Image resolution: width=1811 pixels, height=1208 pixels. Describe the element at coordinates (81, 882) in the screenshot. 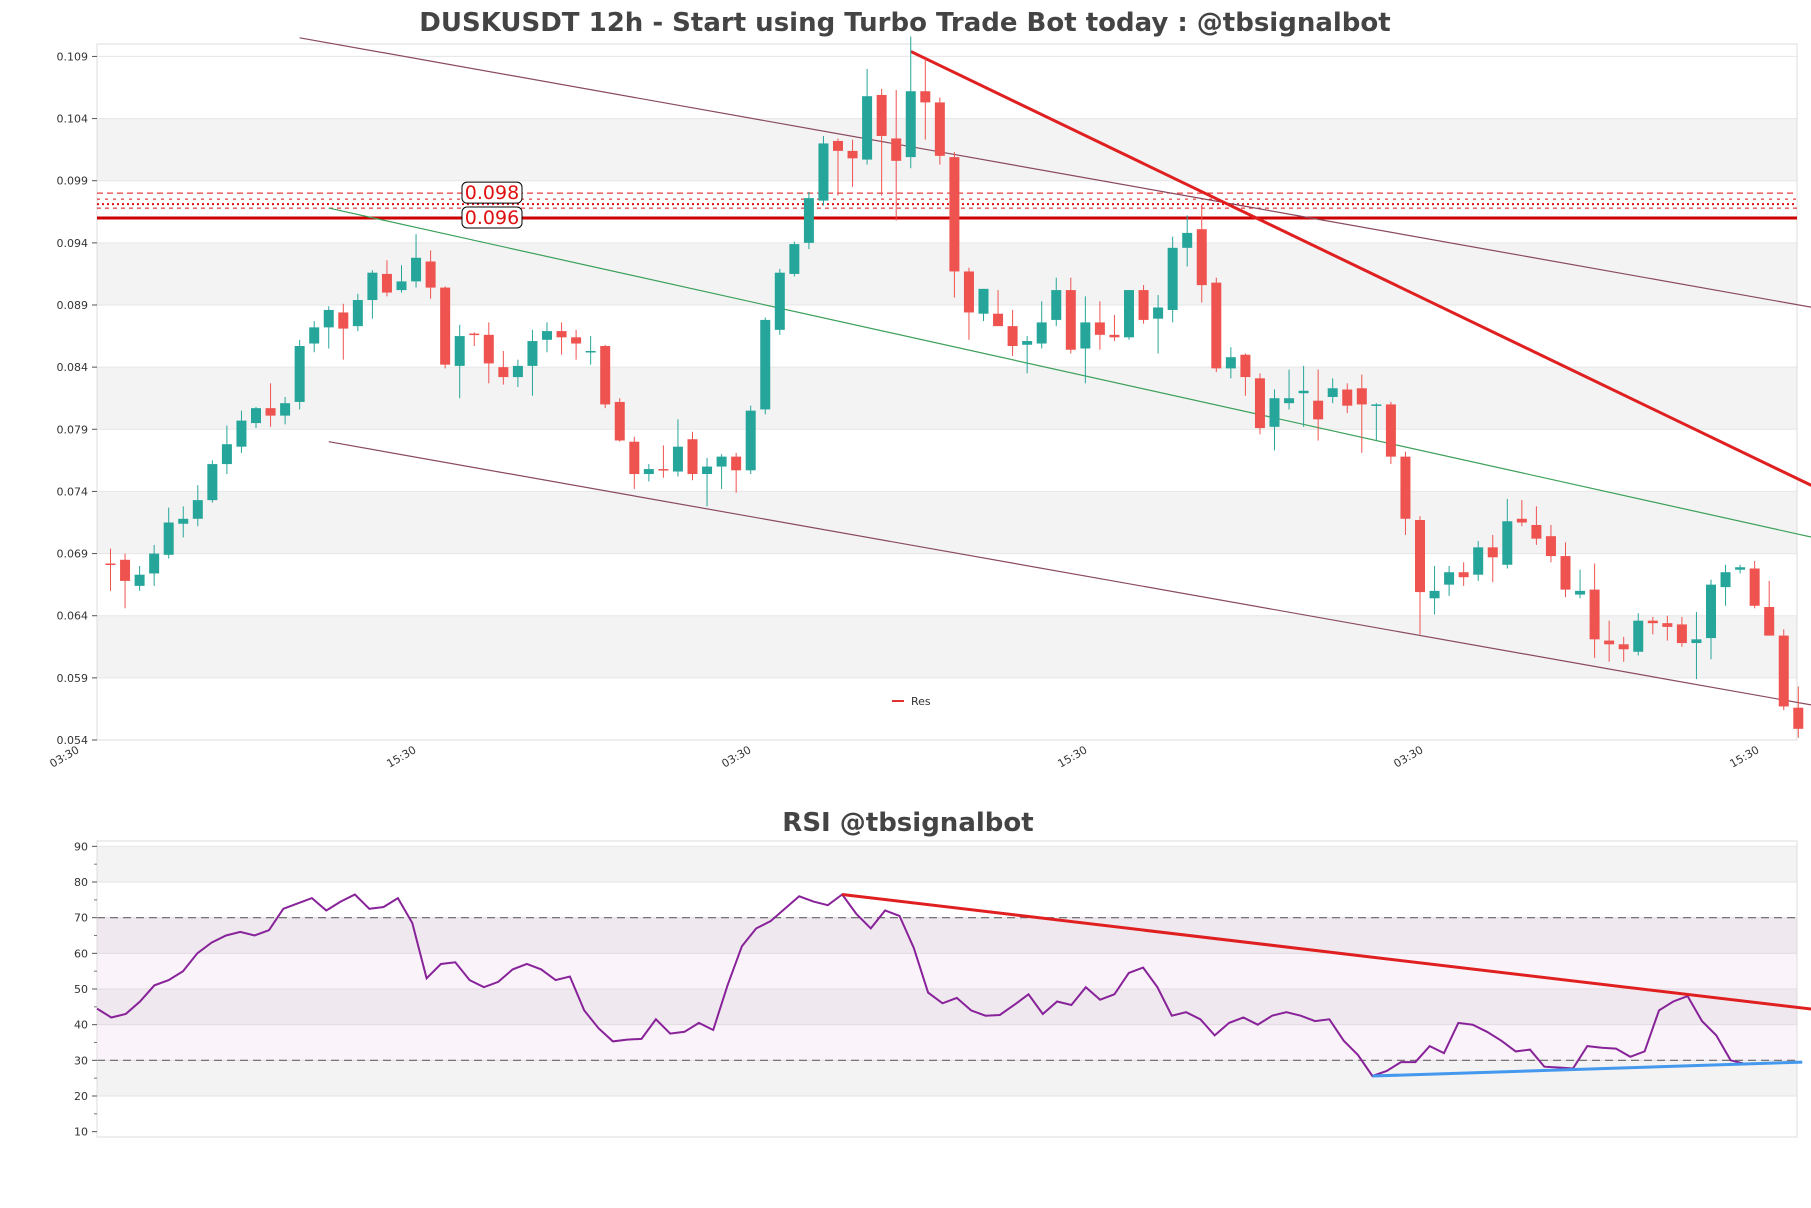

I see `rsi-tick-label: 80` at that location.